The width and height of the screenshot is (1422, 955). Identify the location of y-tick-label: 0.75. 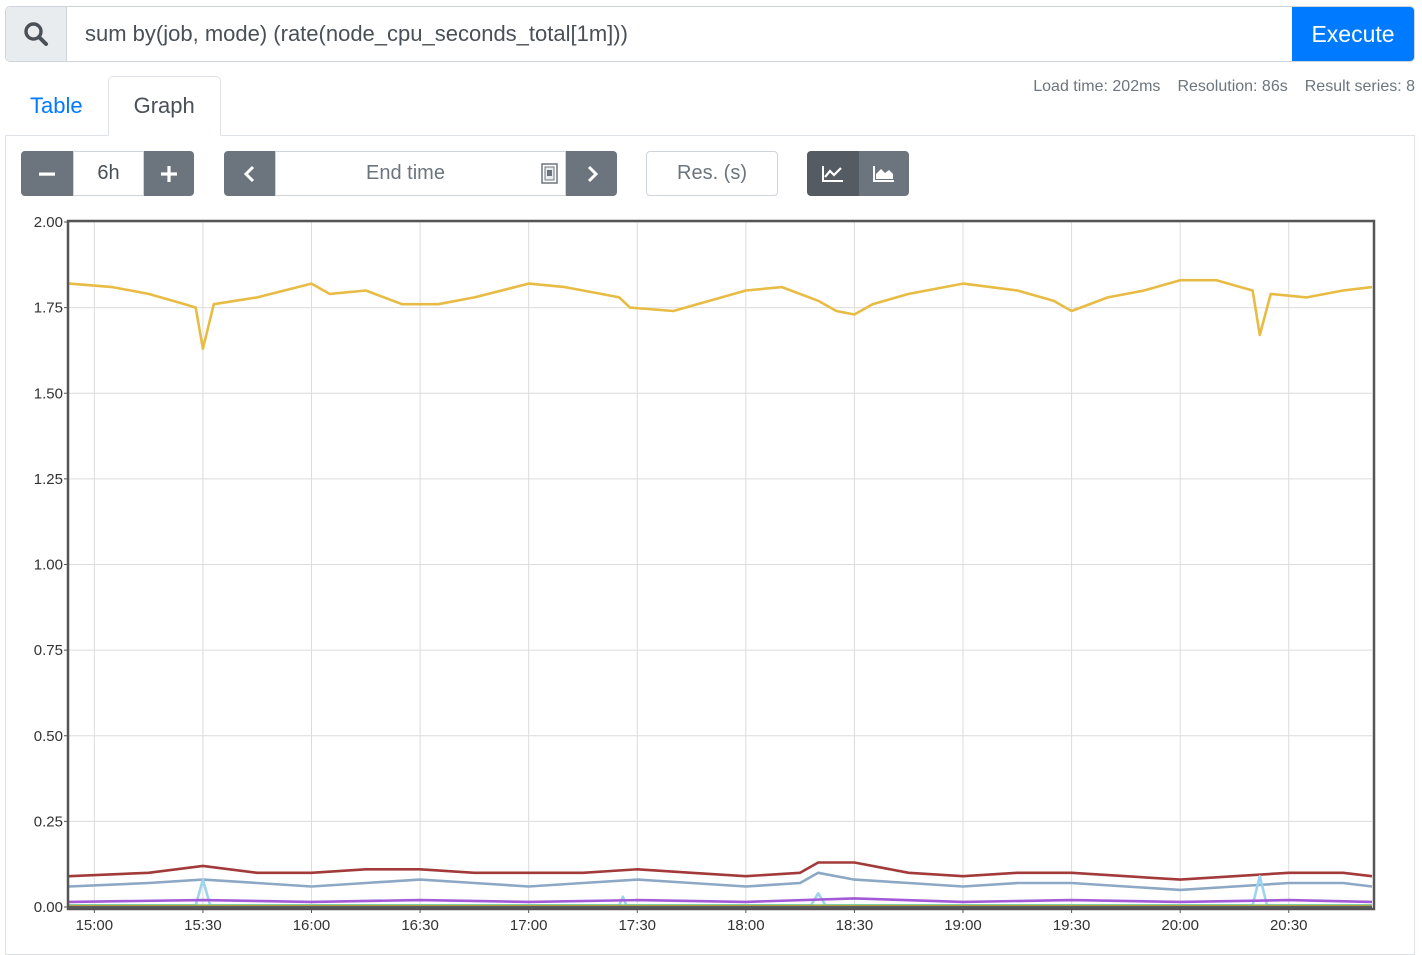
(48, 650).